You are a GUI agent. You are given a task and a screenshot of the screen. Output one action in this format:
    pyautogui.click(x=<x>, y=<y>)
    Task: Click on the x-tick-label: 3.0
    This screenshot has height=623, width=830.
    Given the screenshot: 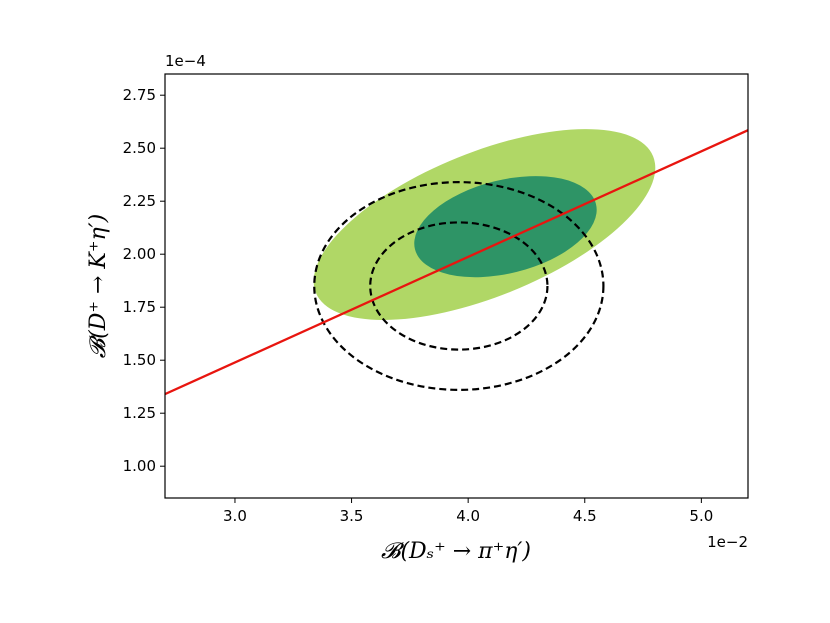 What is the action you would take?
    pyautogui.click(x=235, y=516)
    